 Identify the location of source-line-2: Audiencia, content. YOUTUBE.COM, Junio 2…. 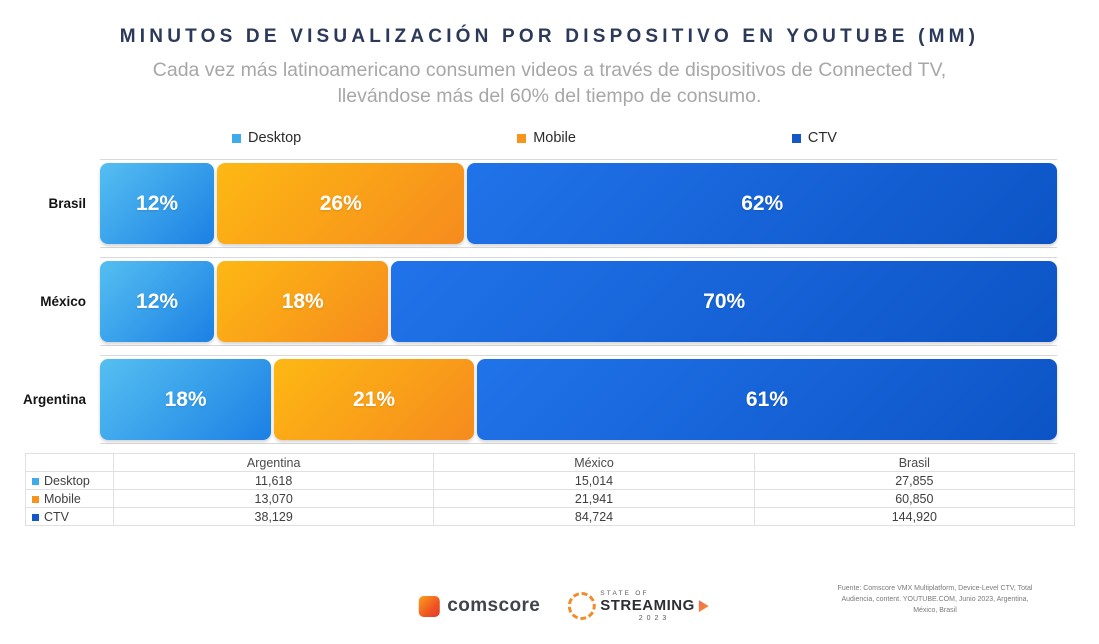
(935, 599).